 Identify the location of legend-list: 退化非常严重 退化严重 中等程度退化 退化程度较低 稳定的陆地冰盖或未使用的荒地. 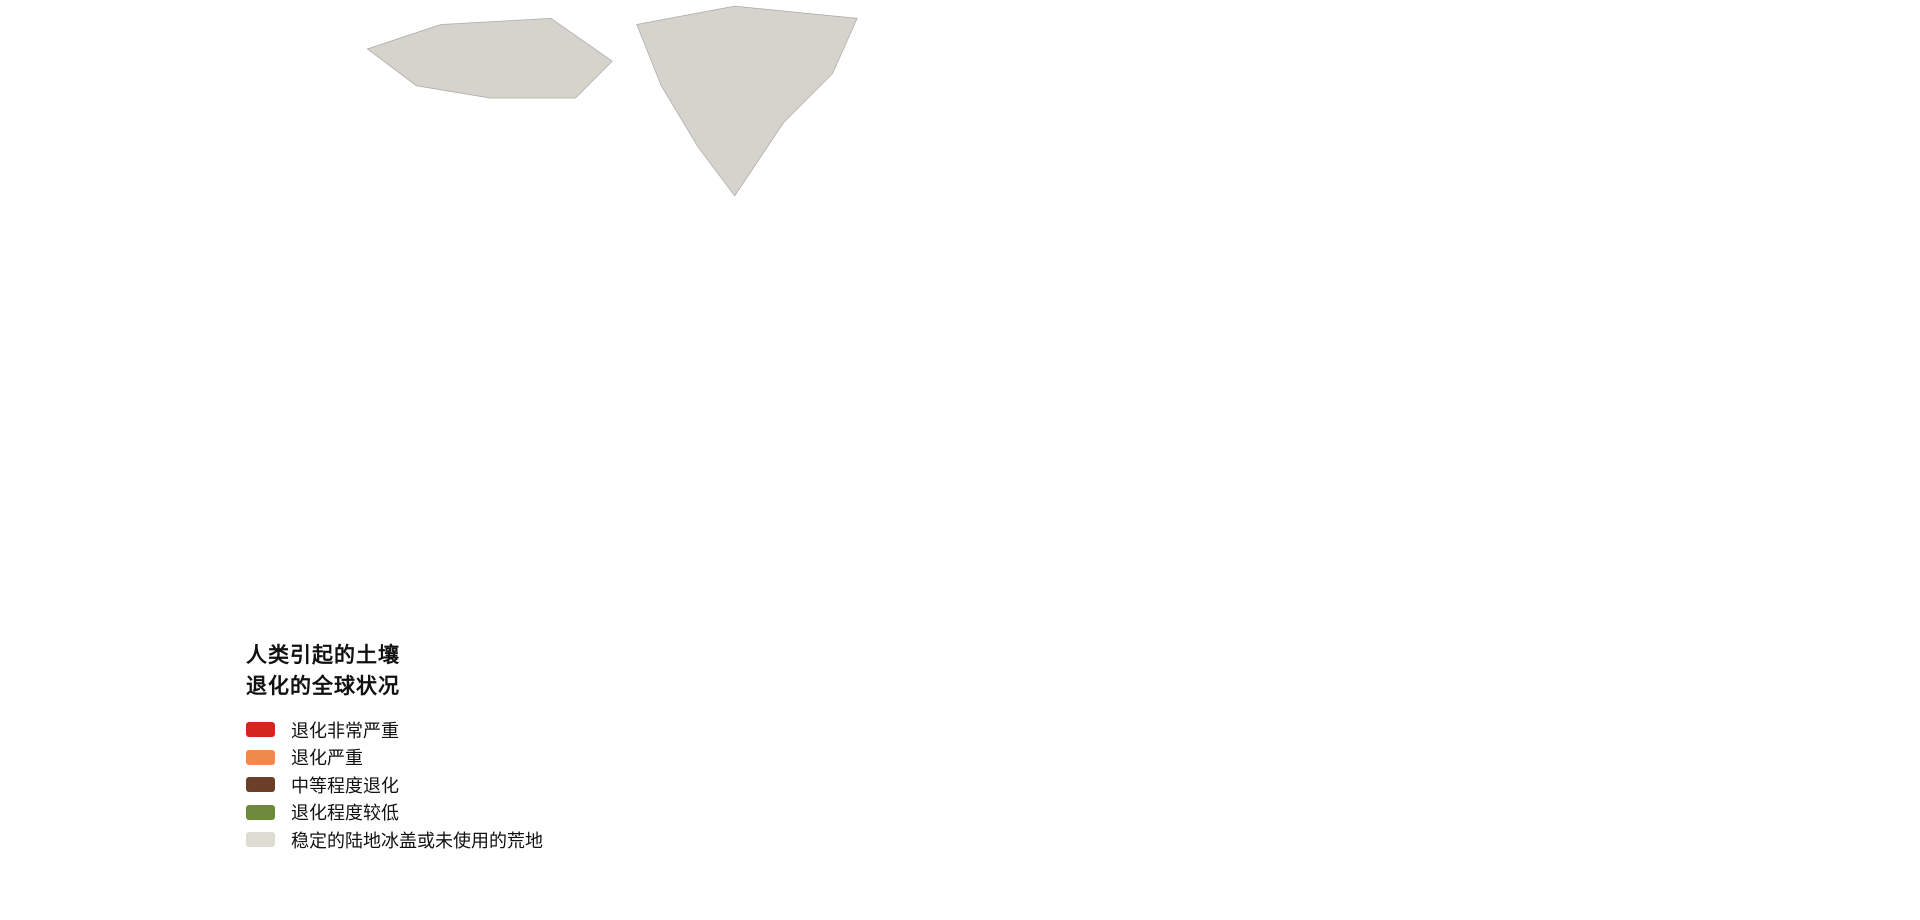
(394, 785).